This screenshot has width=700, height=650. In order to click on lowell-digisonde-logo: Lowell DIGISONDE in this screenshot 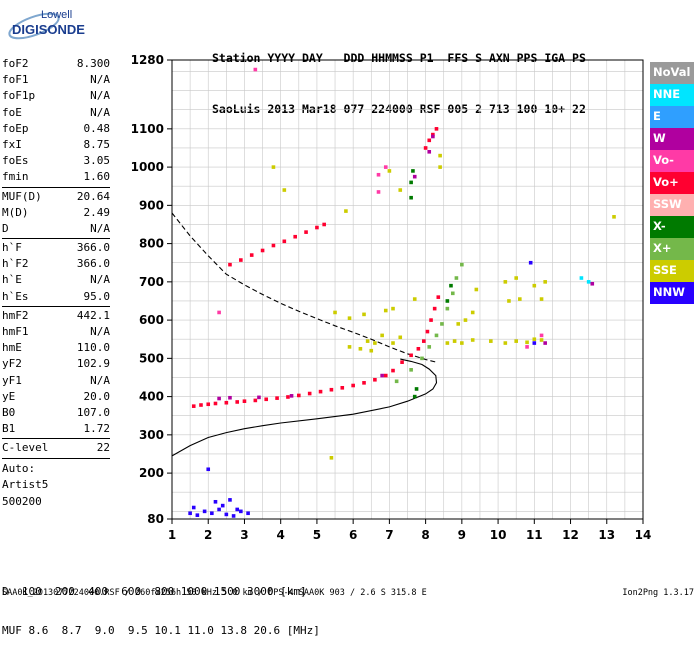, I will do `click(46, 24)`.